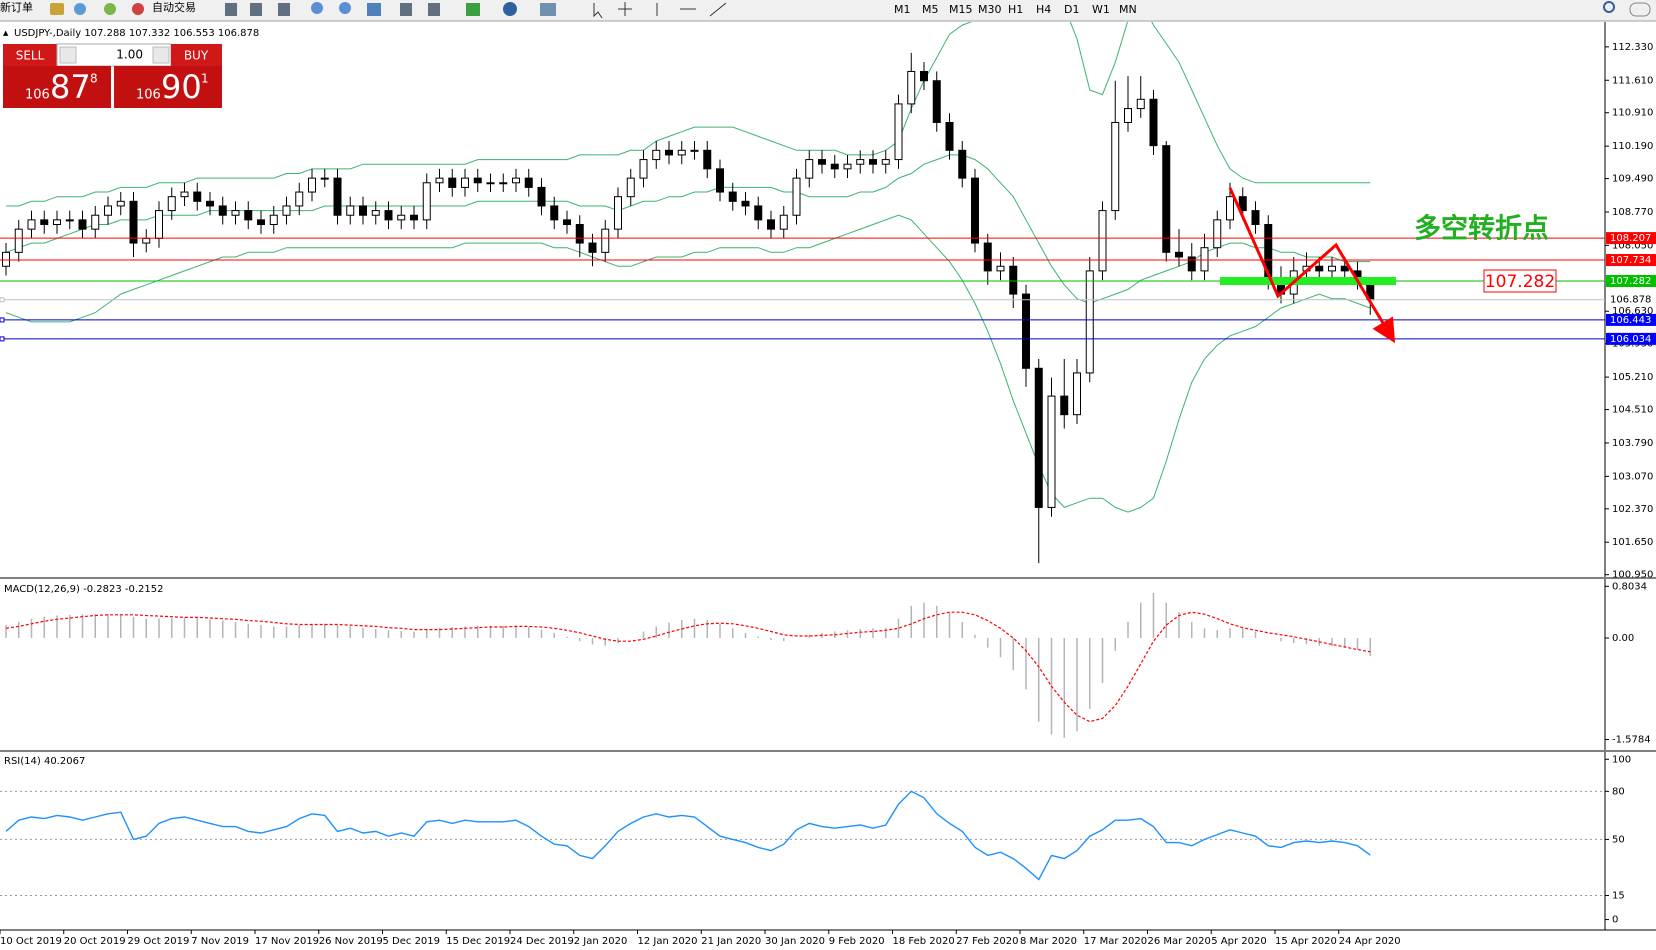 Image resolution: width=1656 pixels, height=950 pixels. I want to click on search-icon, so click(1609, 7).